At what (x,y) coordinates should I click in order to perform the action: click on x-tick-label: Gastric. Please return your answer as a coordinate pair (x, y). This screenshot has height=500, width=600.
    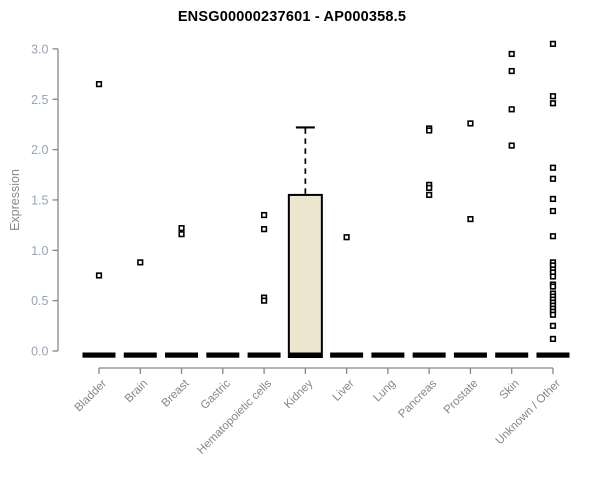
    Looking at the image, I should click on (216, 394).